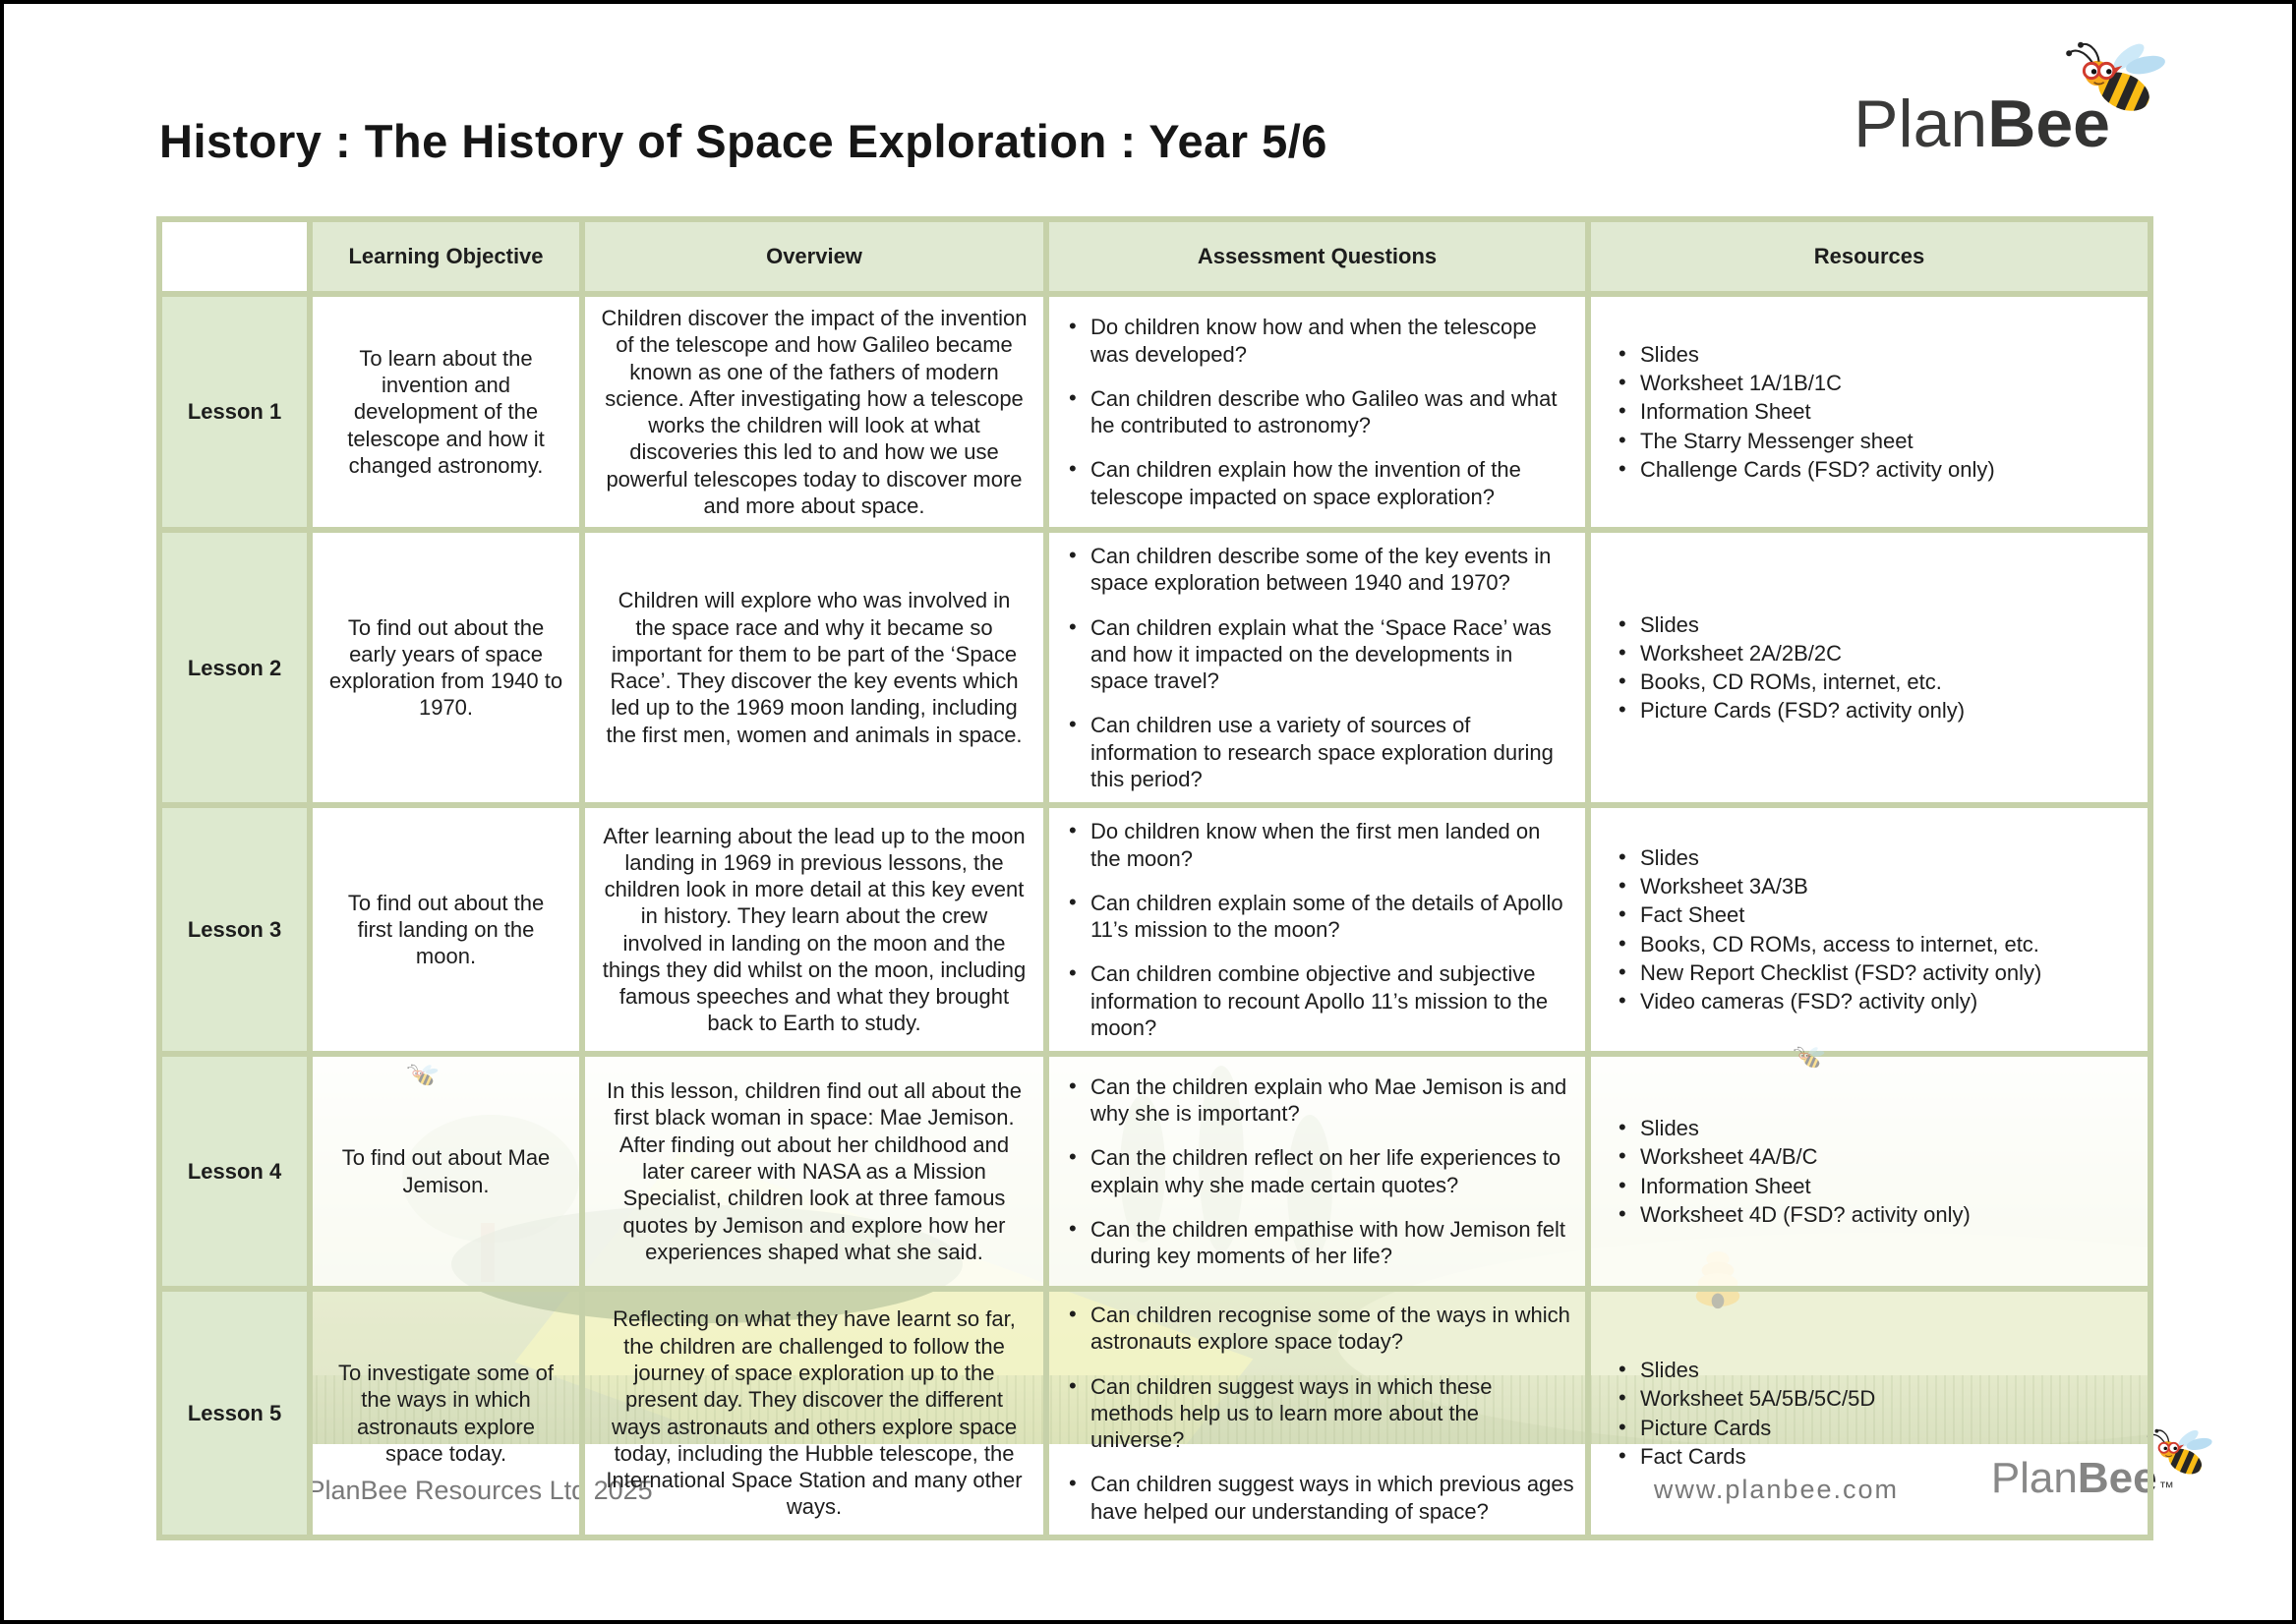  What do you see at coordinates (1876, 914) in the screenshot?
I see `resource-item: Fact Sheet` at bounding box center [1876, 914].